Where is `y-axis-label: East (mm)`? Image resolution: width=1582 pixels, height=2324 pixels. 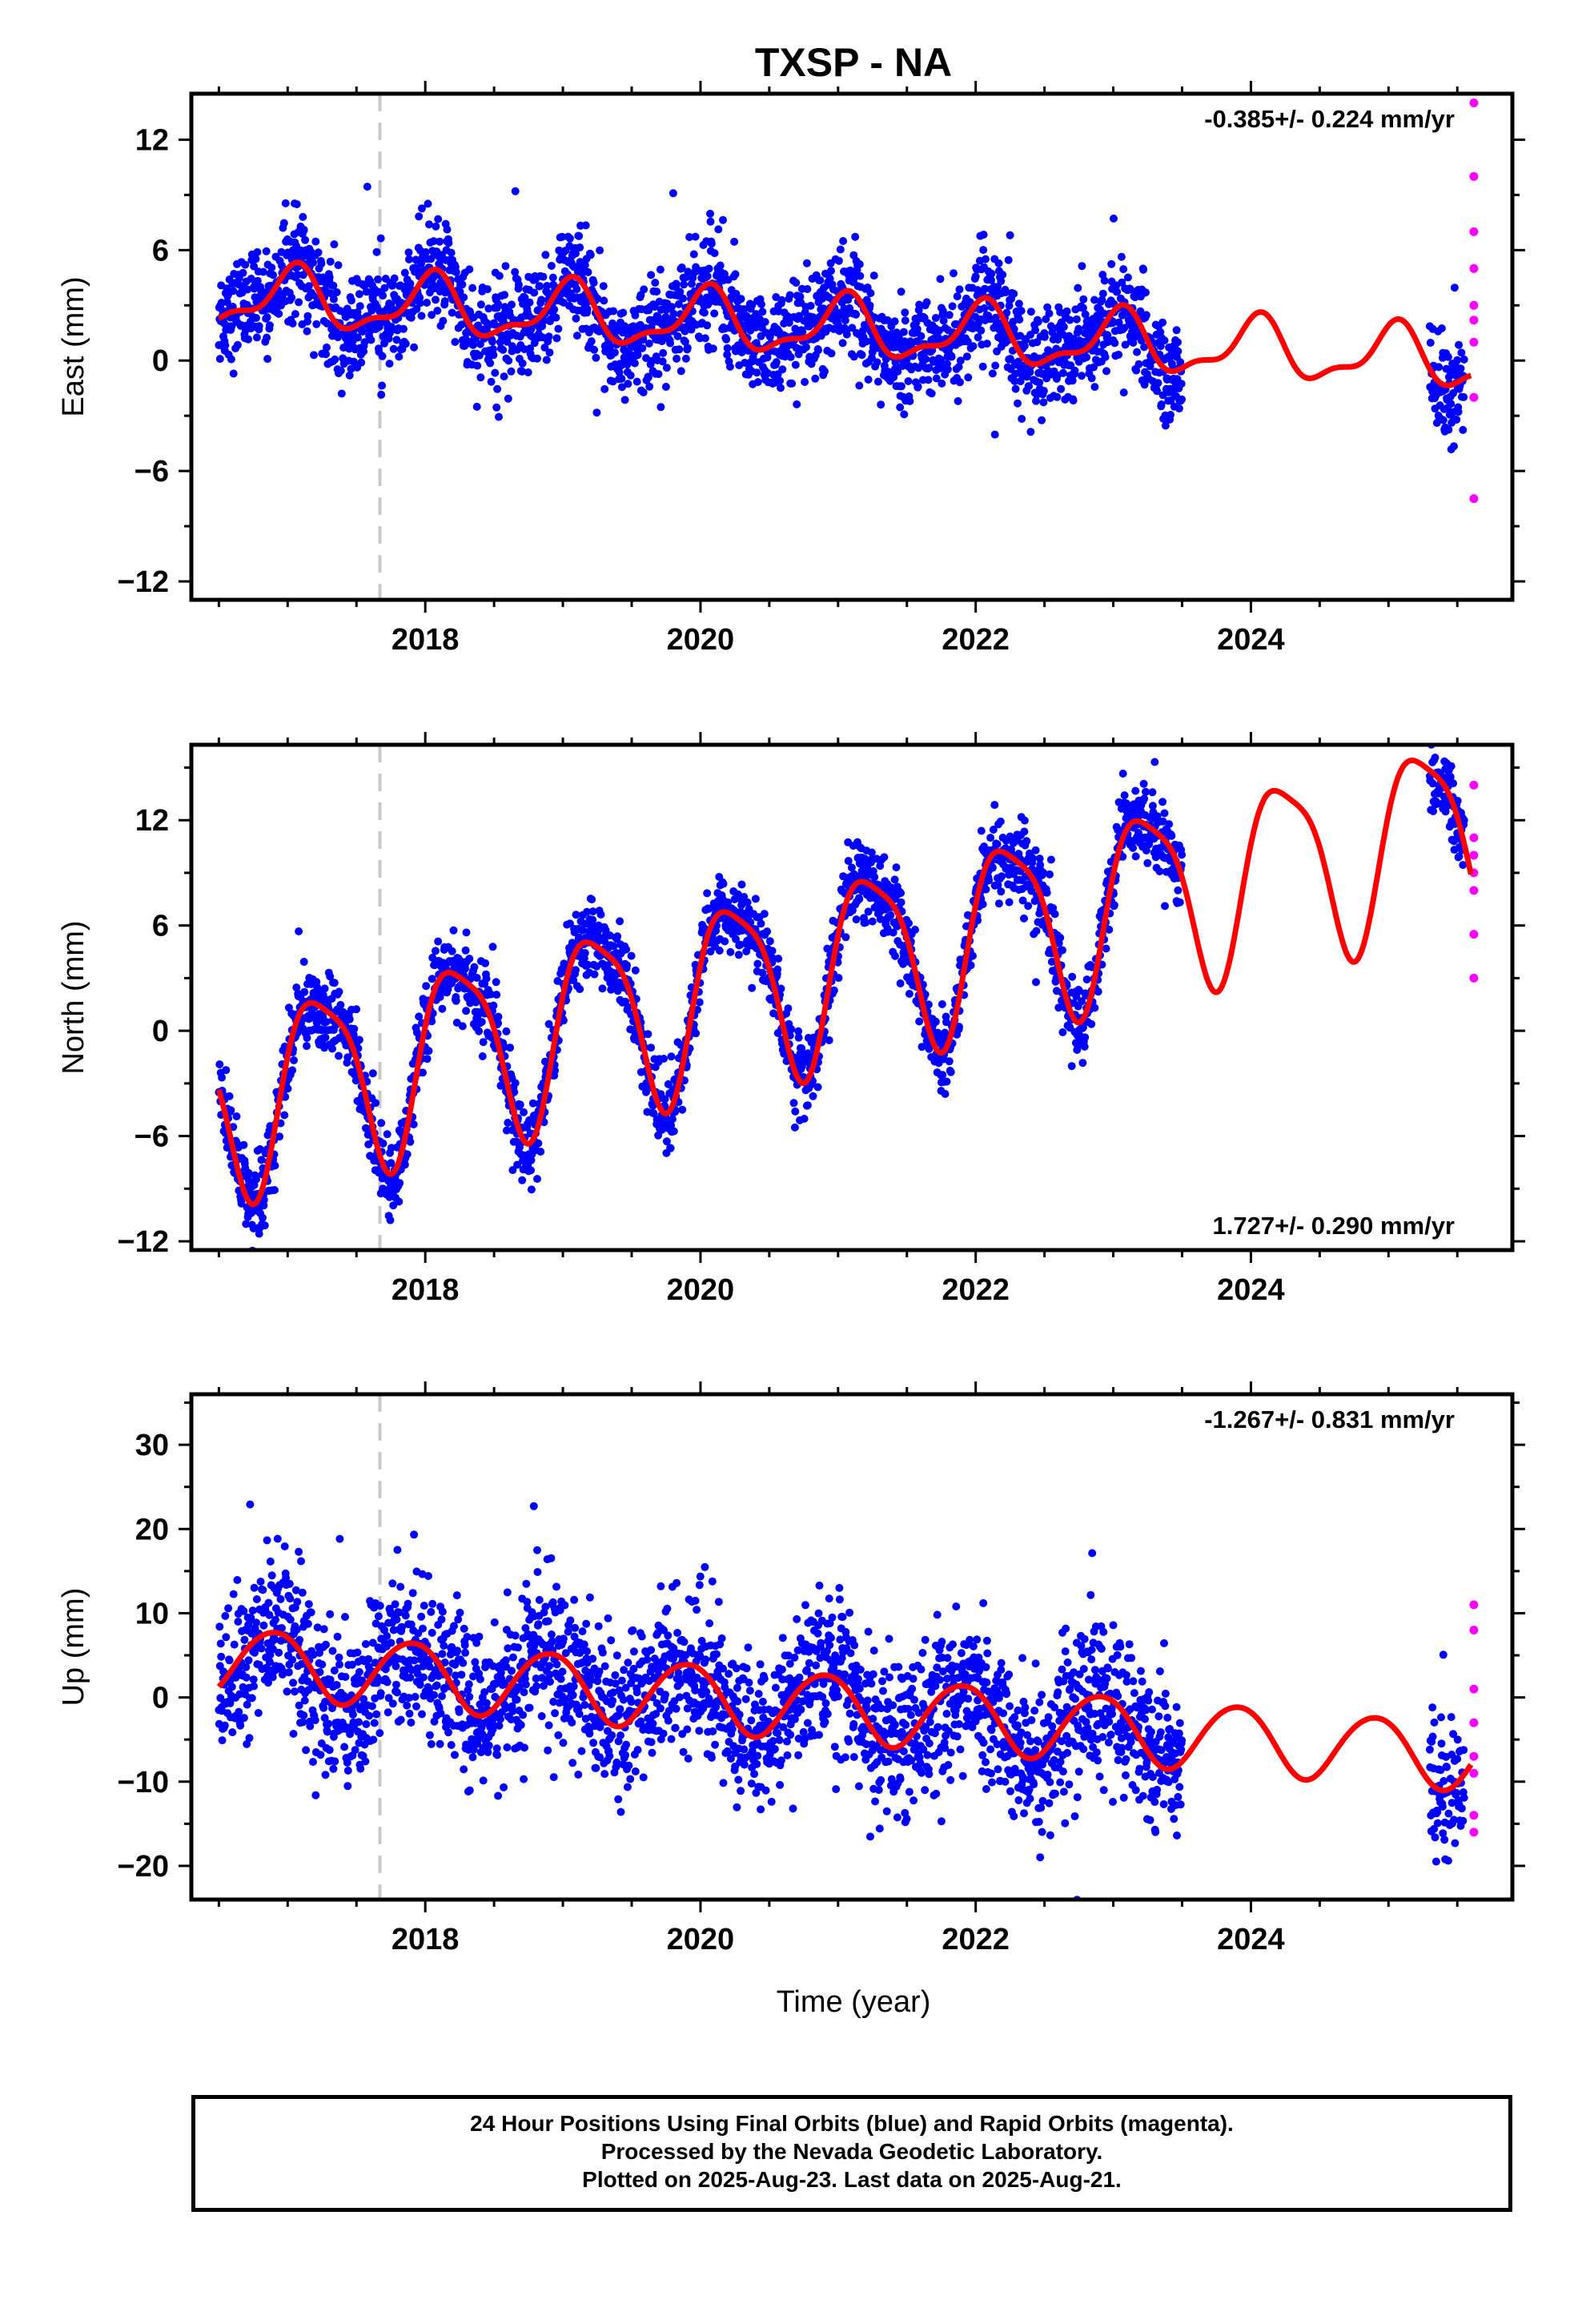
y-axis-label: East (mm) is located at coordinates (74, 346).